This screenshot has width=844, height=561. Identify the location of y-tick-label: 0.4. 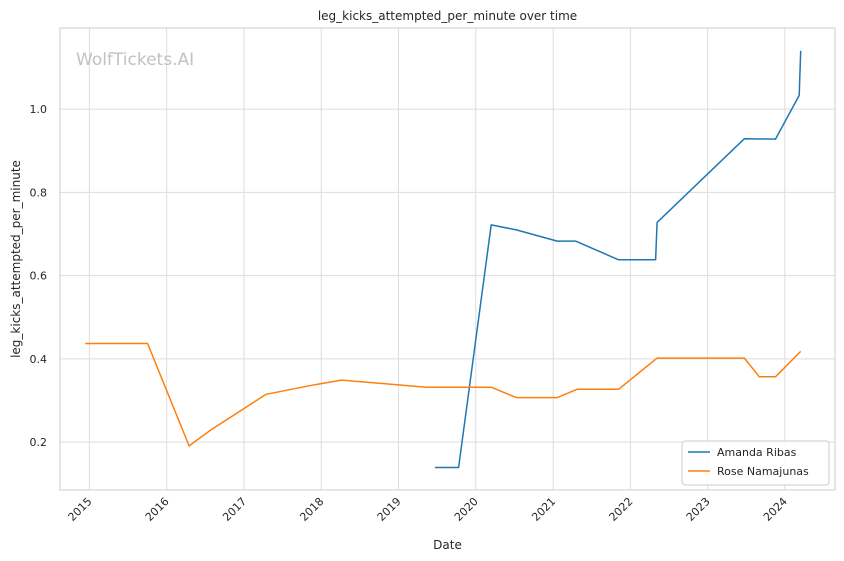
(39, 359).